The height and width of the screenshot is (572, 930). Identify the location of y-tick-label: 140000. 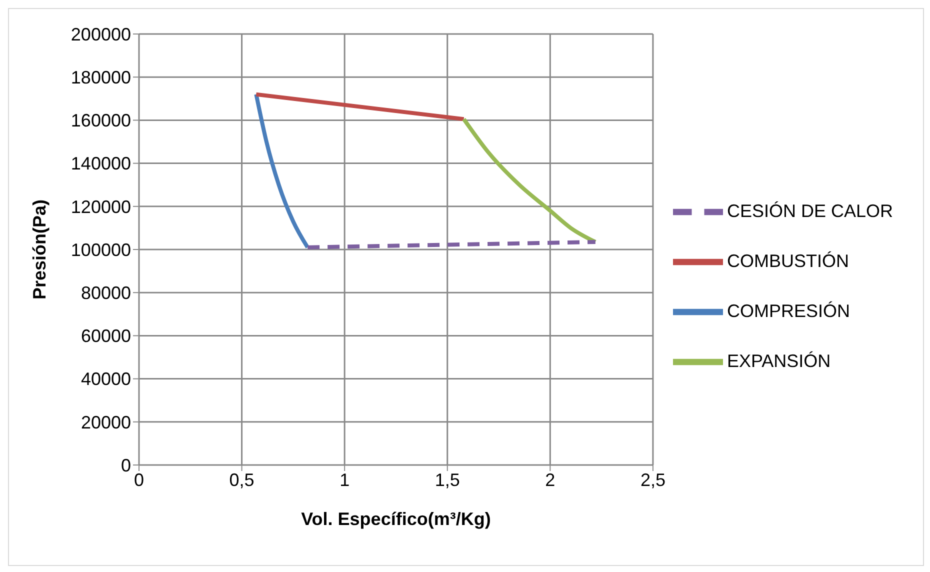
(100, 164).